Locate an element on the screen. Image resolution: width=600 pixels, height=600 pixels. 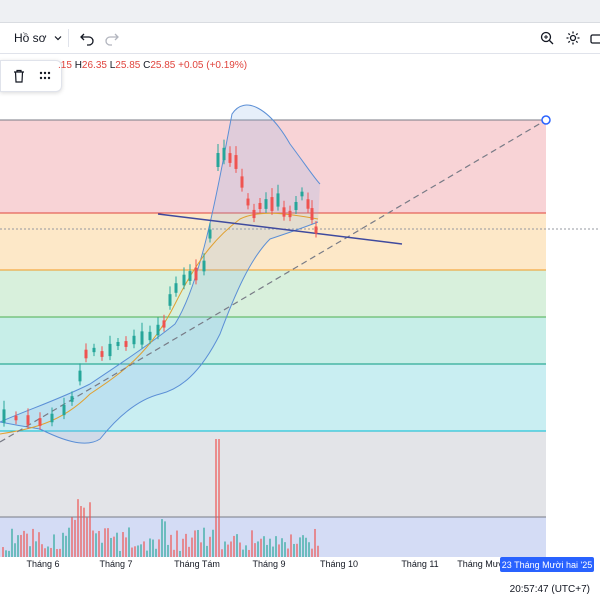
fib-zone-orange is located at coordinates (273, 241).